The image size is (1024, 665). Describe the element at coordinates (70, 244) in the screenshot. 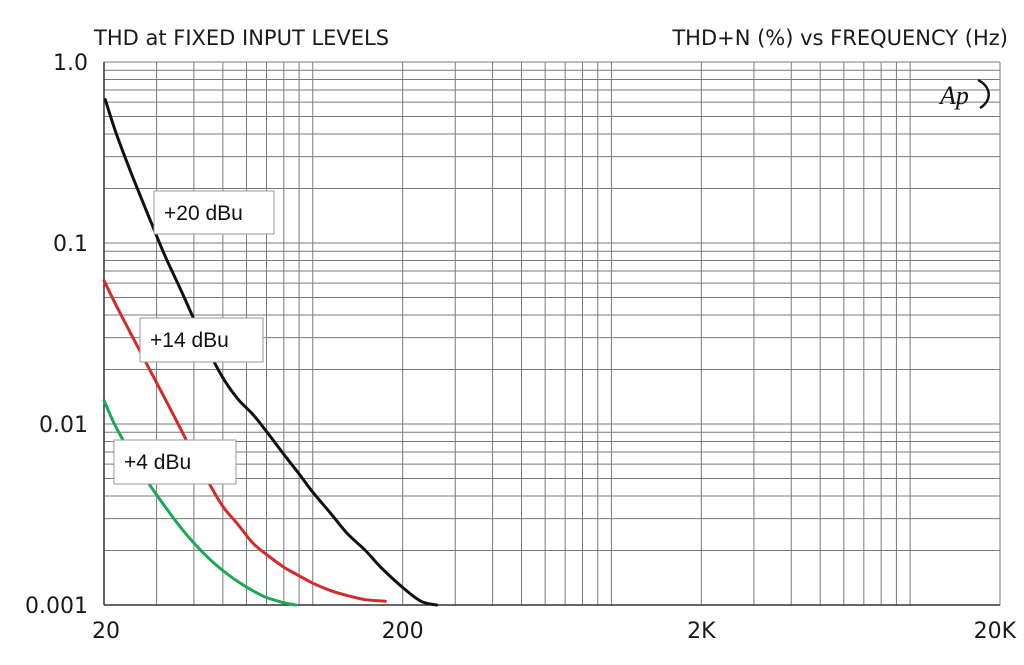

I see `y-tick-label: 0.1` at that location.